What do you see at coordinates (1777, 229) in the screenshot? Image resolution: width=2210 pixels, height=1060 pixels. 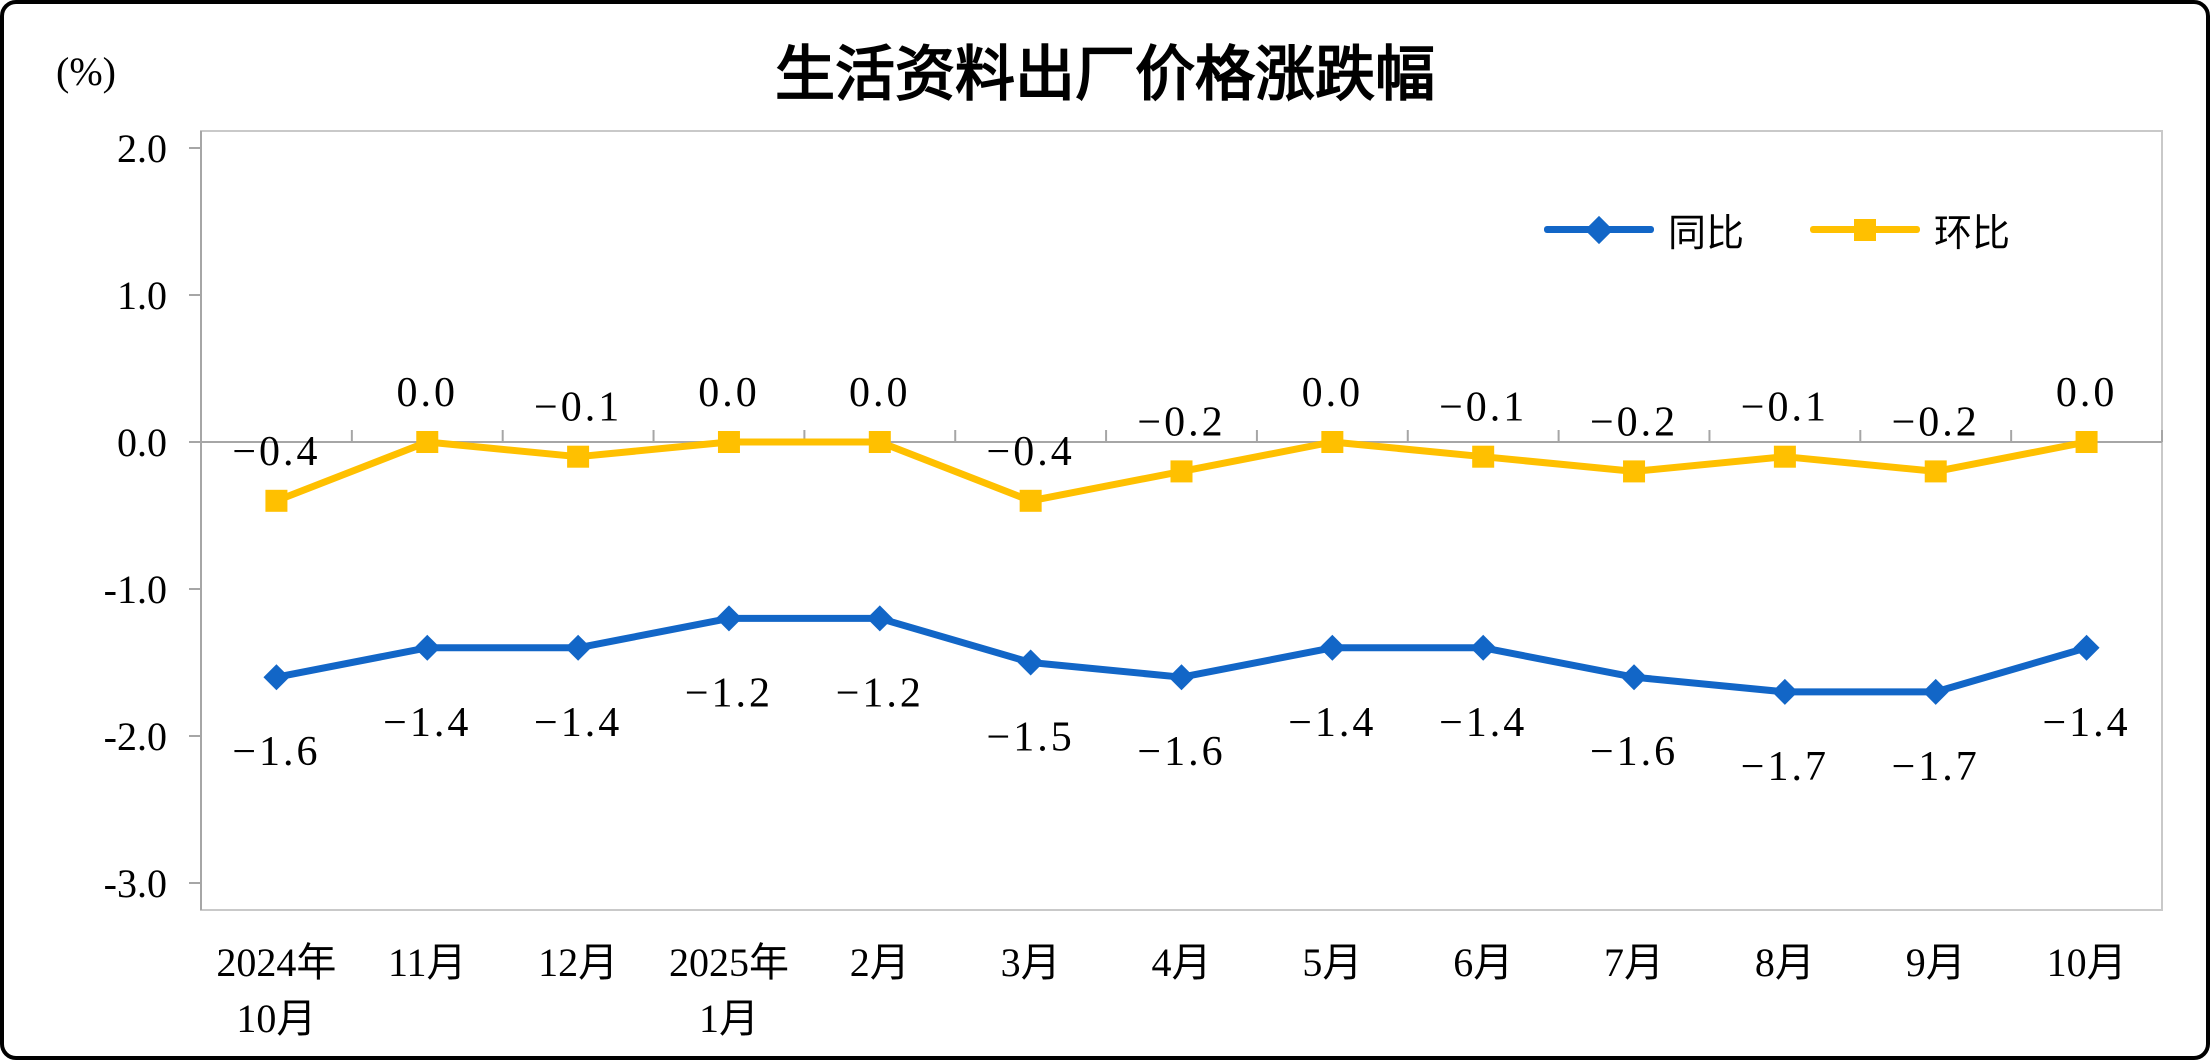 I see `chart-legend: 同比 环比` at bounding box center [1777, 229].